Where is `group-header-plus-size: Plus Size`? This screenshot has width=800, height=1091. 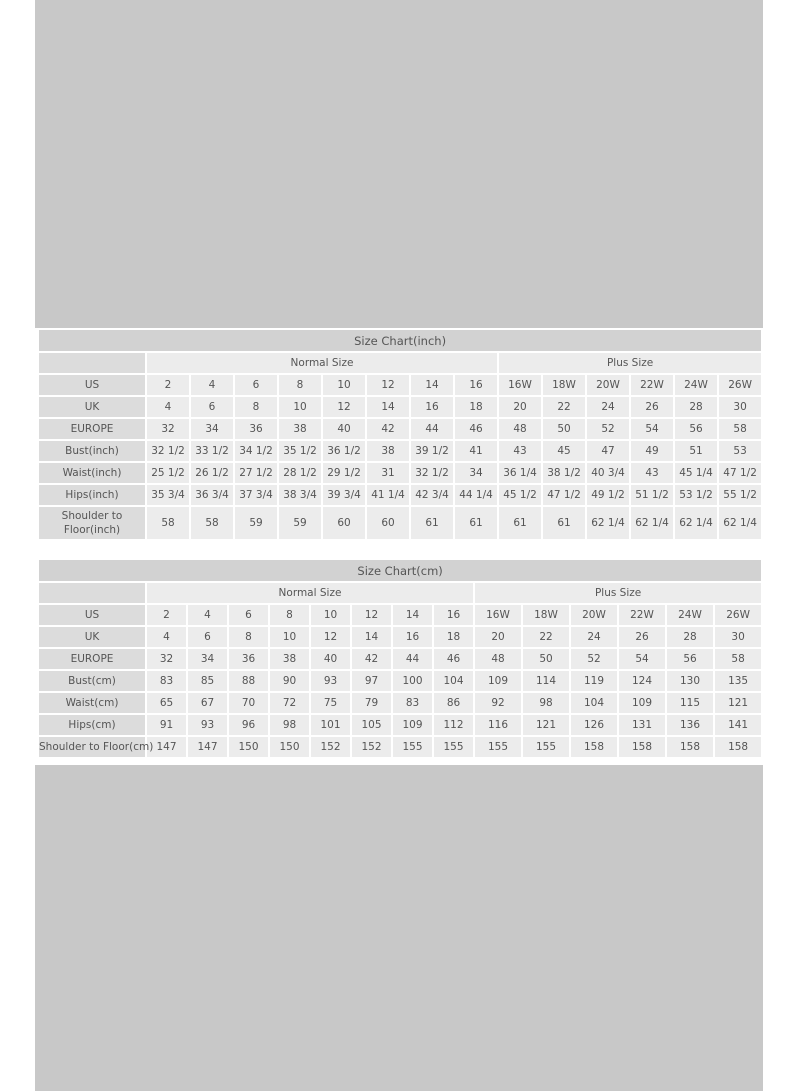 group-header-plus-size: Plus Size is located at coordinates (630, 363).